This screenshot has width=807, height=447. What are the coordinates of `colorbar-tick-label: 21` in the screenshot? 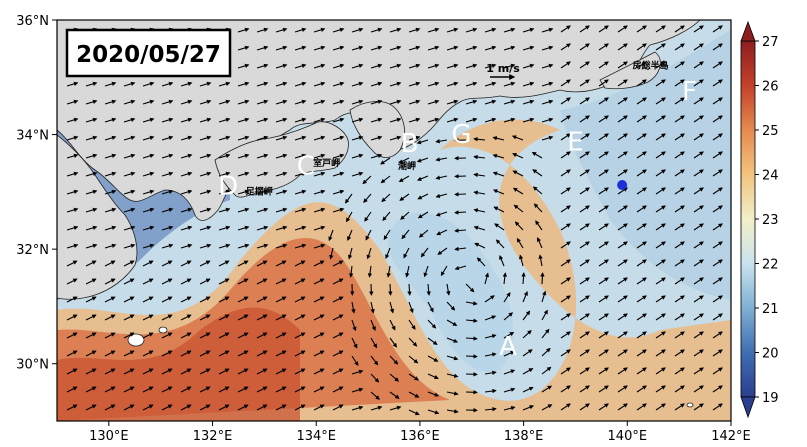 It's located at (770, 309).